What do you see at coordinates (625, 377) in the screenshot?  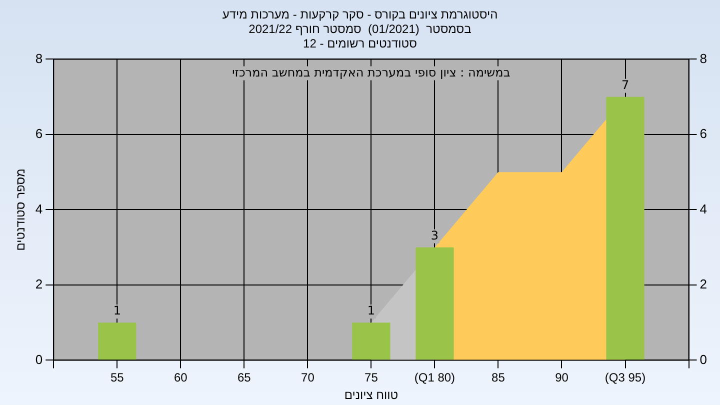 I see `x-tick-label: (Q3 95)` at bounding box center [625, 377].